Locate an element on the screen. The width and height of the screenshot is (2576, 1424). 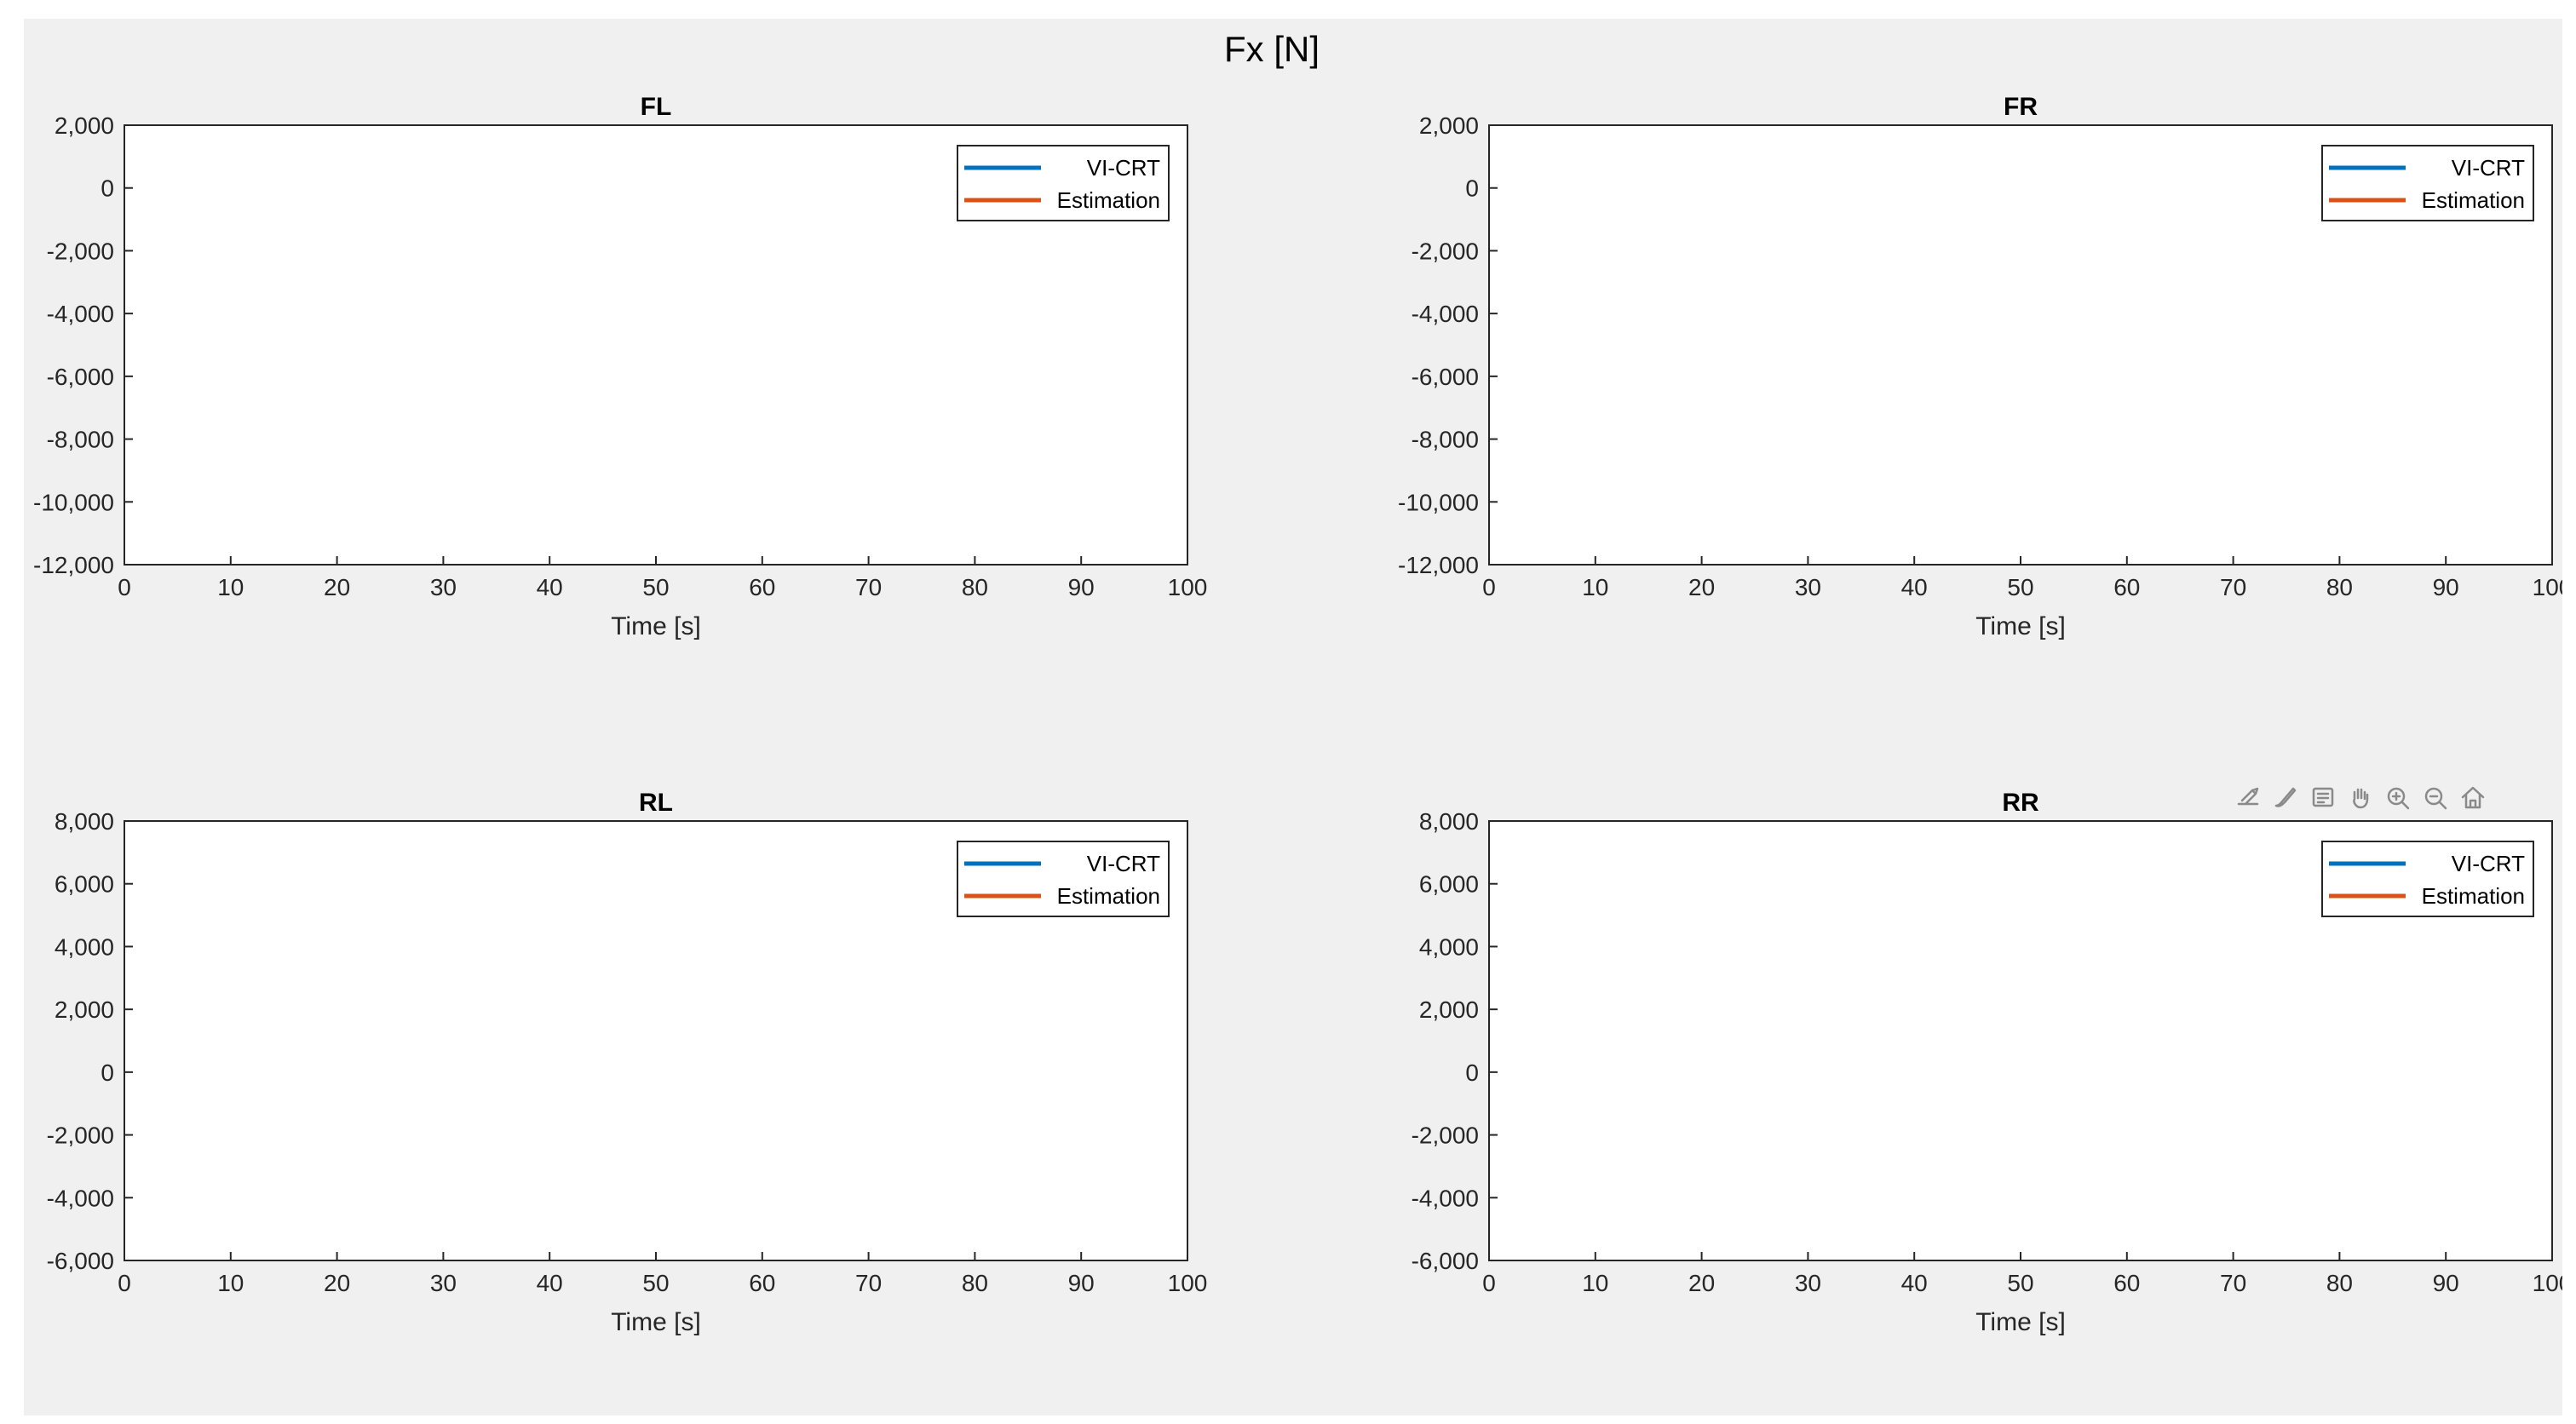
axes-toolbar is located at coordinates (2361, 798).